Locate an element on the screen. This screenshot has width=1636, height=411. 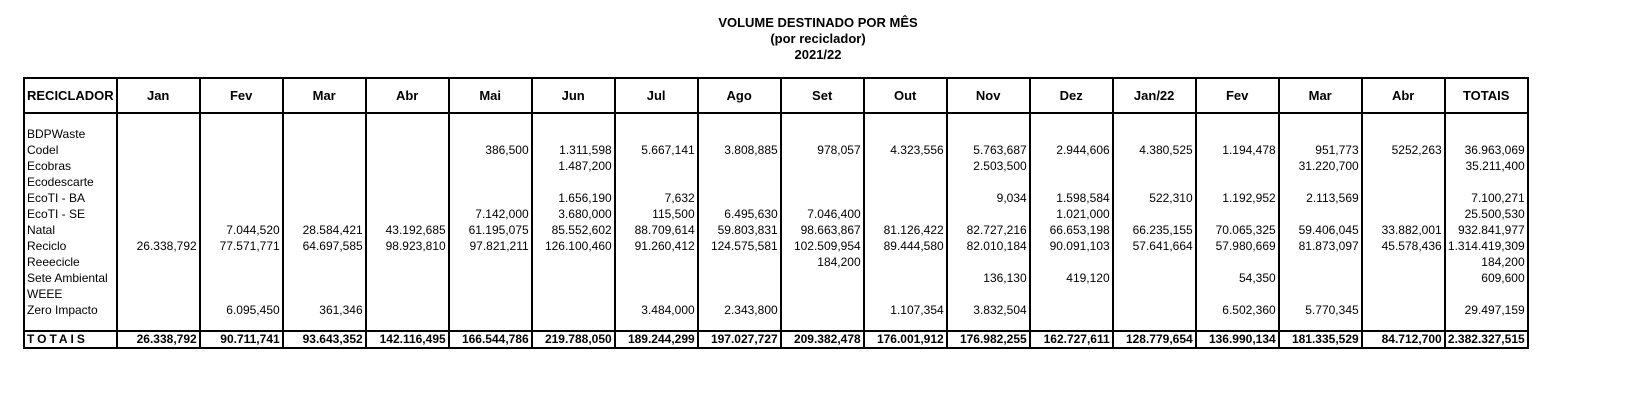
month-total: 181.335,529 is located at coordinates (1320, 339).